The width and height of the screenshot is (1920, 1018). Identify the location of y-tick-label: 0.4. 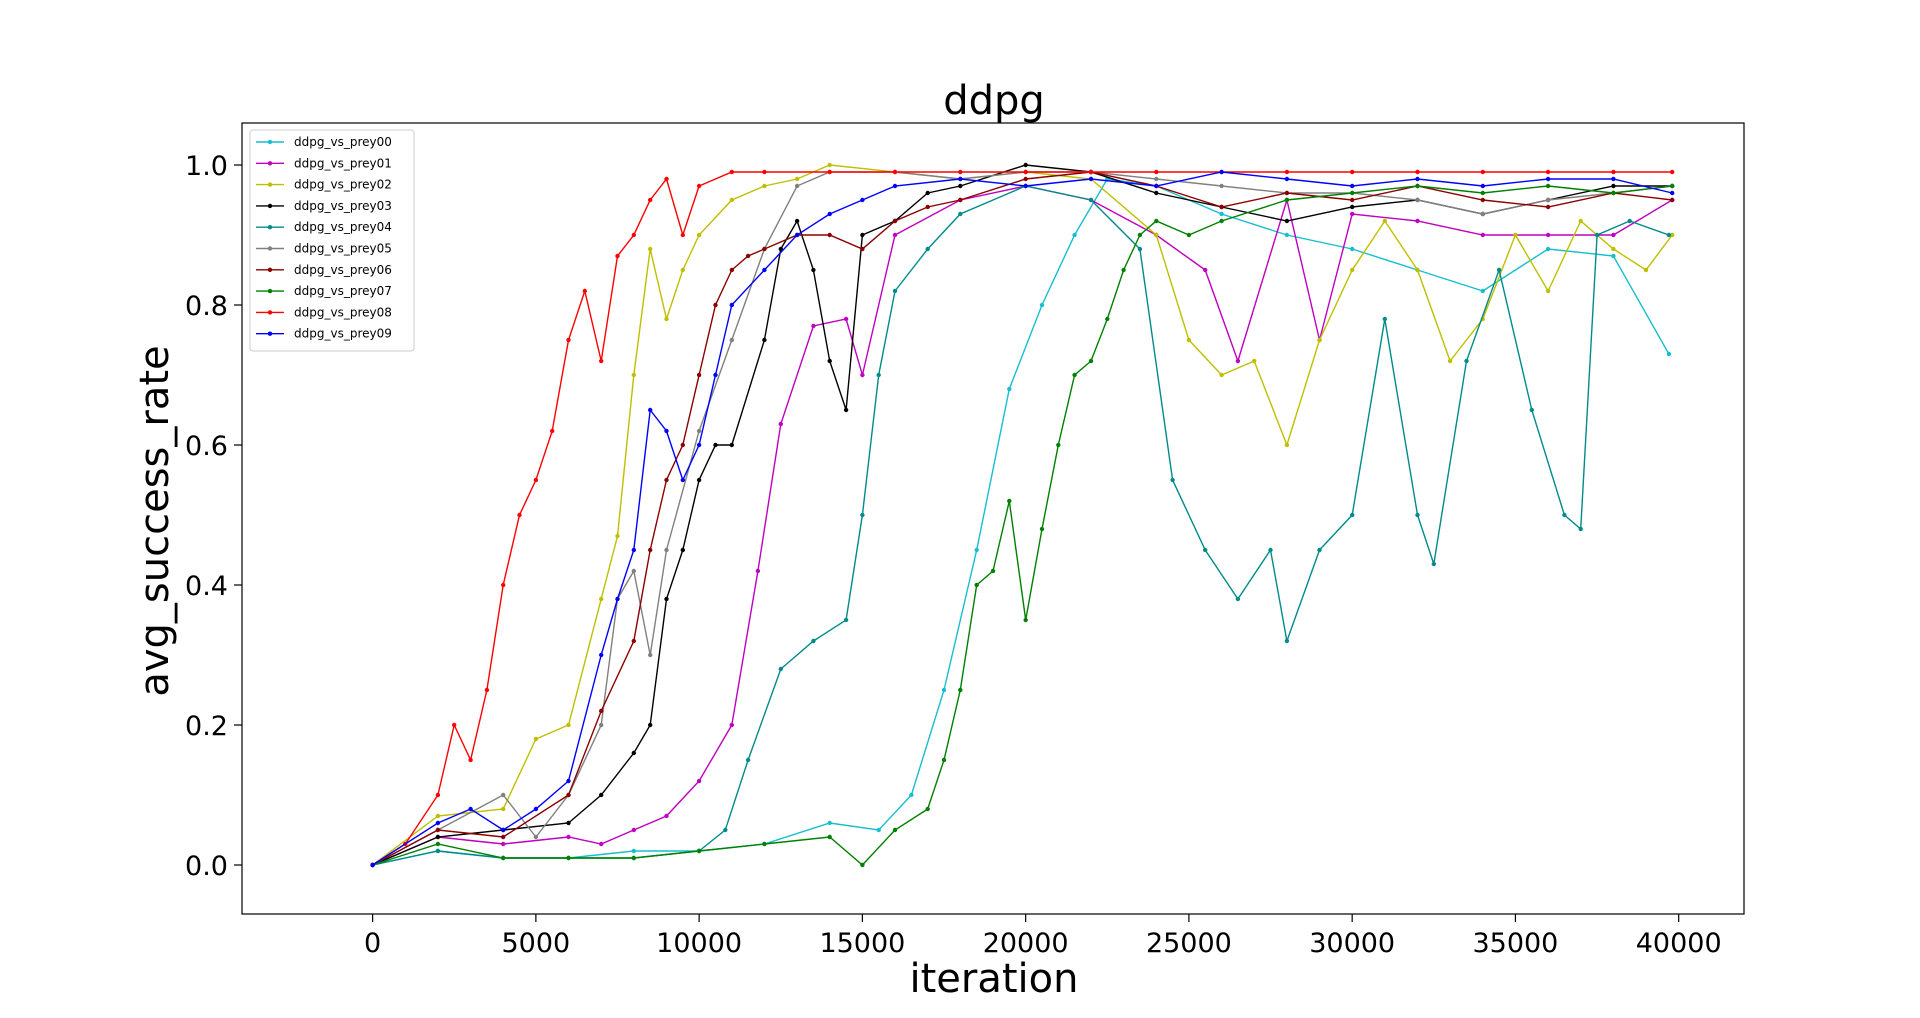
(206, 586).